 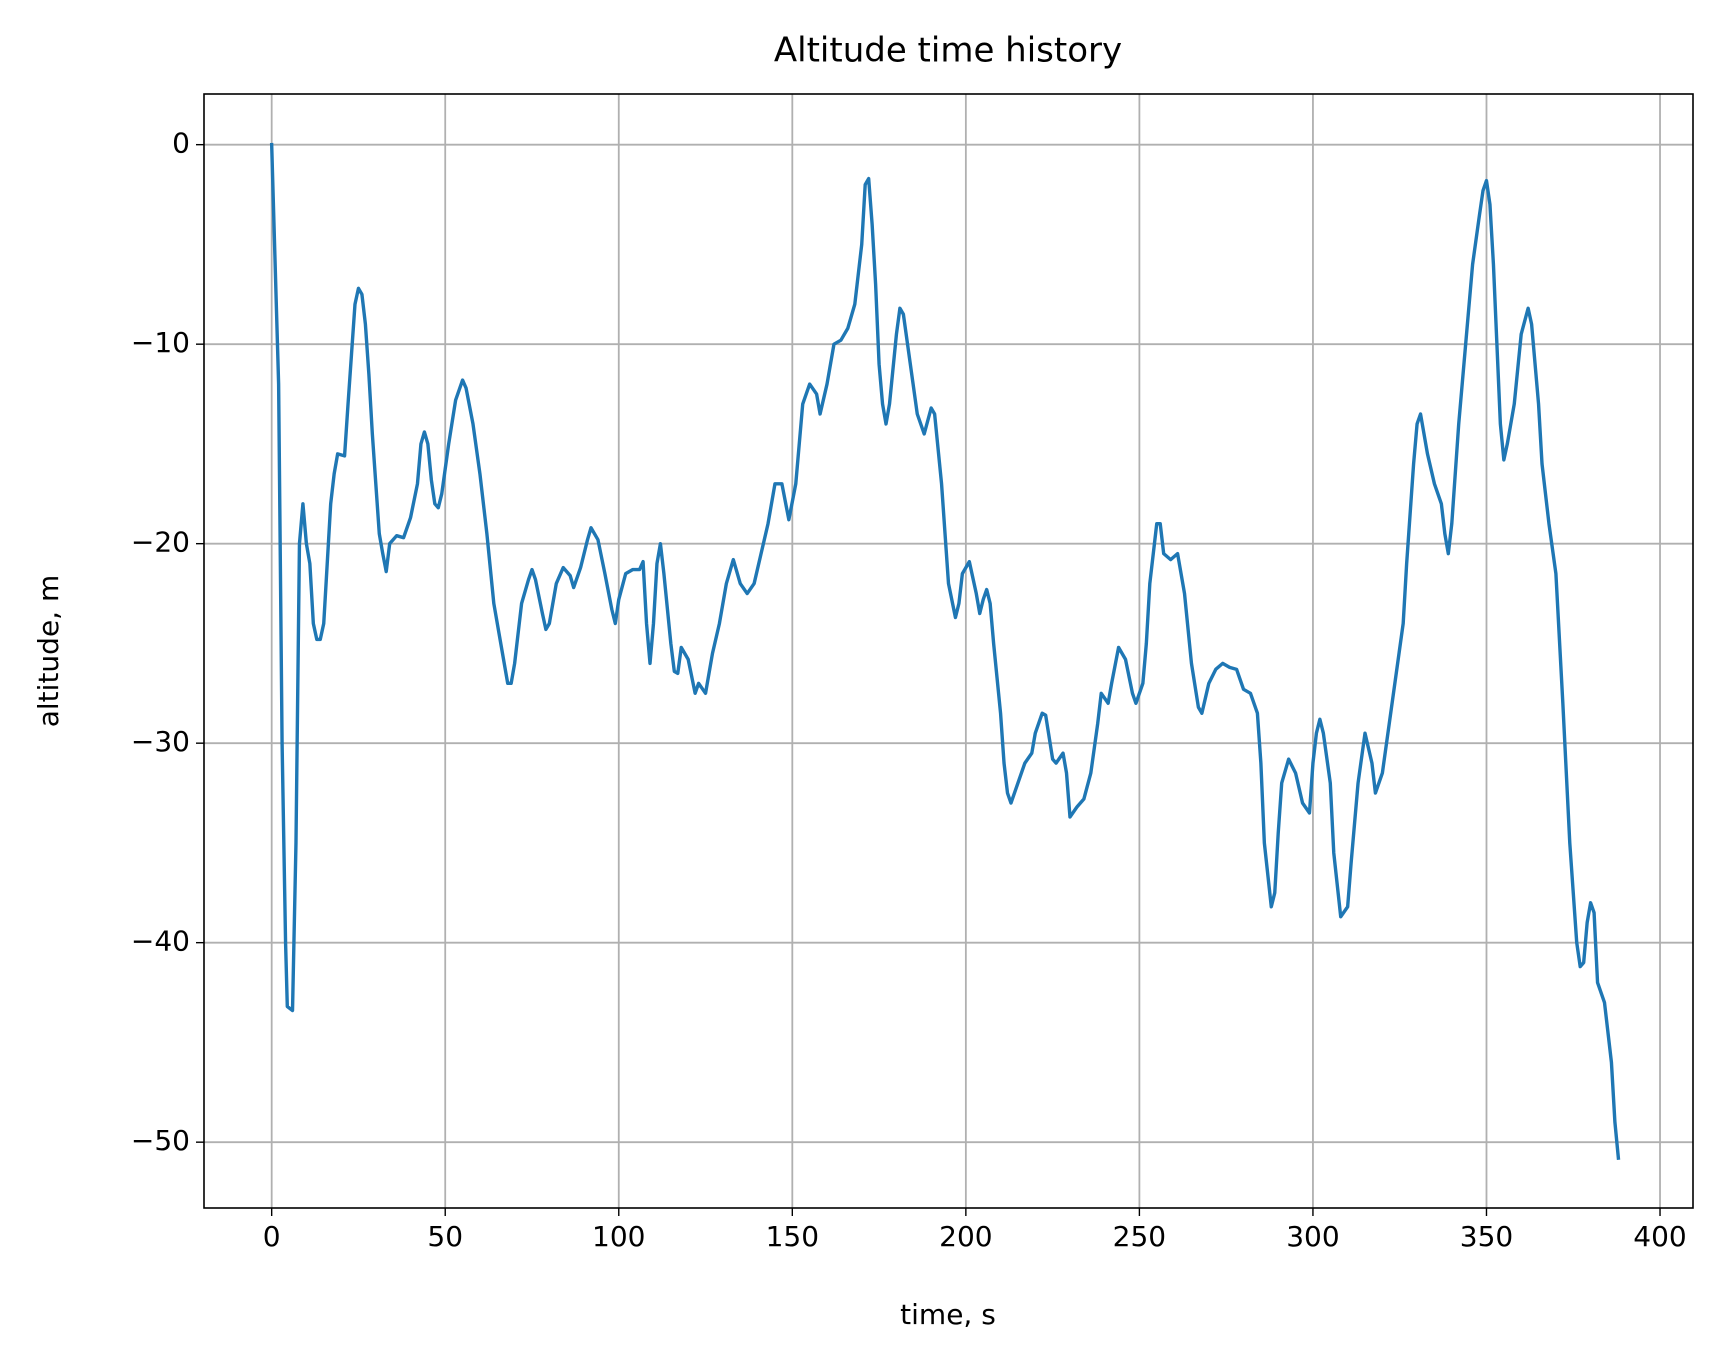 What do you see at coordinates (160, 542) in the screenshot?
I see `y-tick-label: −20` at bounding box center [160, 542].